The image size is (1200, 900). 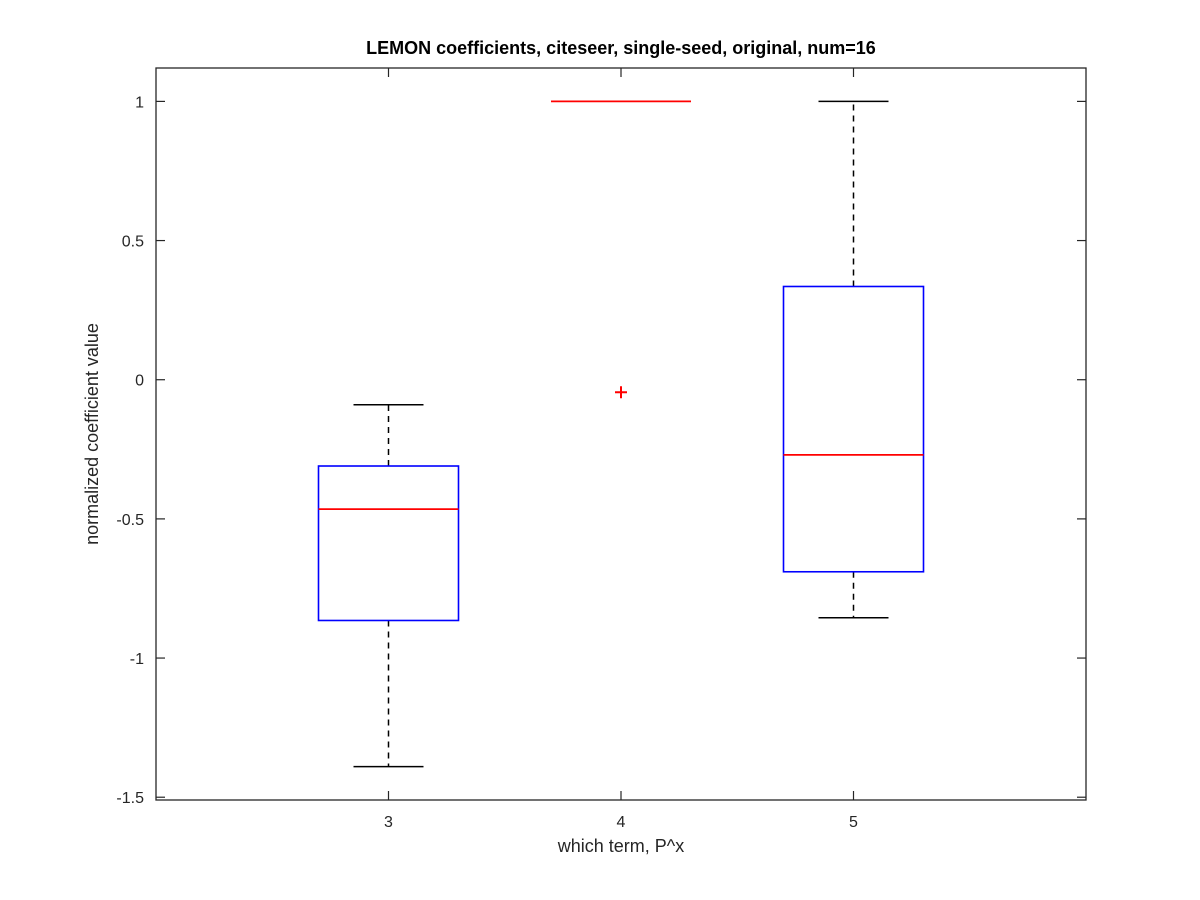 I want to click on x-tick-label: 5, so click(x=853, y=822).